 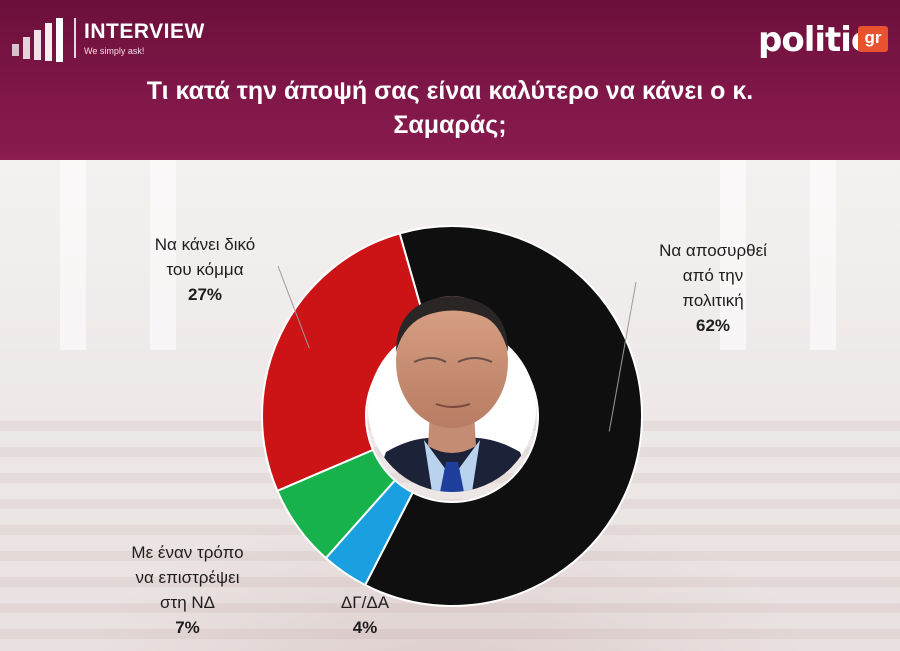 I want to click on bars-logo-icon, so click(x=37, y=40).